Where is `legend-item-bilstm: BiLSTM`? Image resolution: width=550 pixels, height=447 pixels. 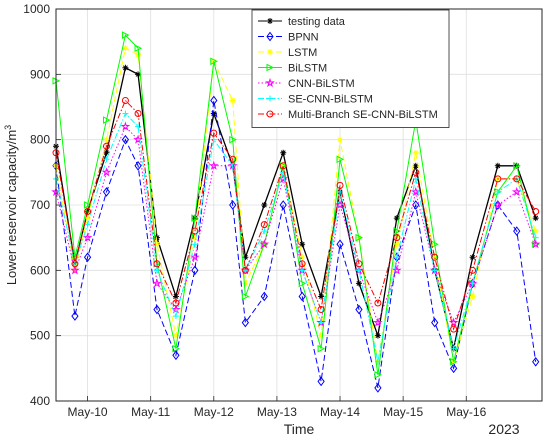
legend-item-bilstm: BiLSTM is located at coordinates (292, 69).